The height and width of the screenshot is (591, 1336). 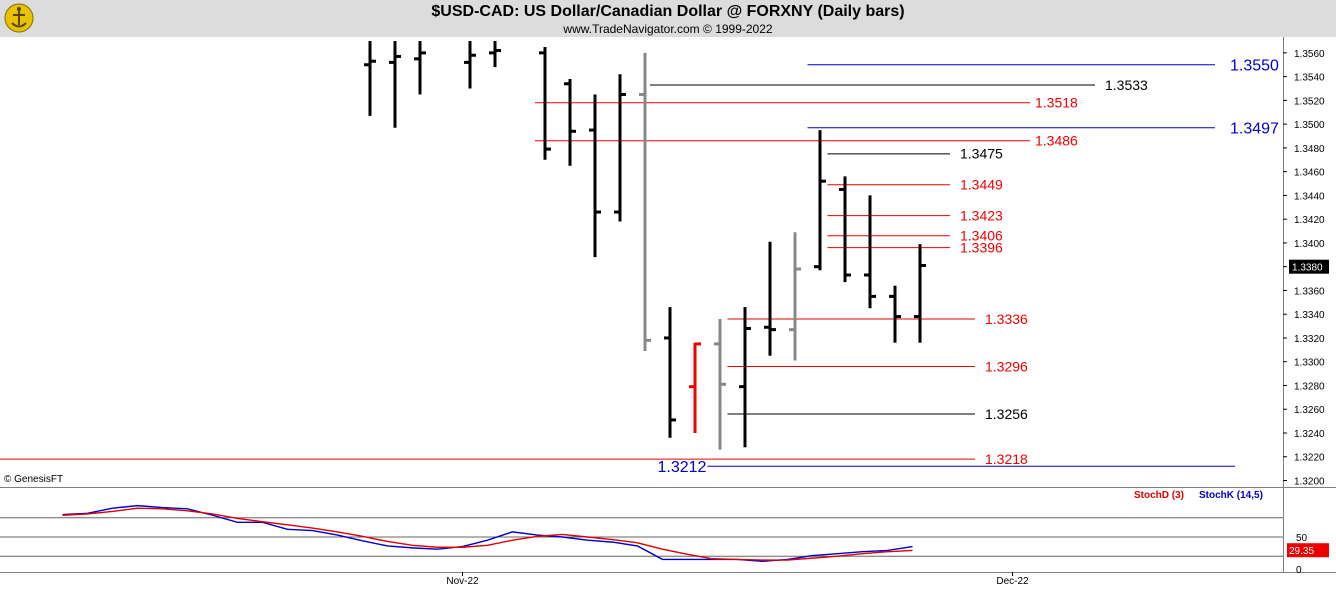 I want to click on price-tick-label: 1.3220, so click(x=1309, y=458).